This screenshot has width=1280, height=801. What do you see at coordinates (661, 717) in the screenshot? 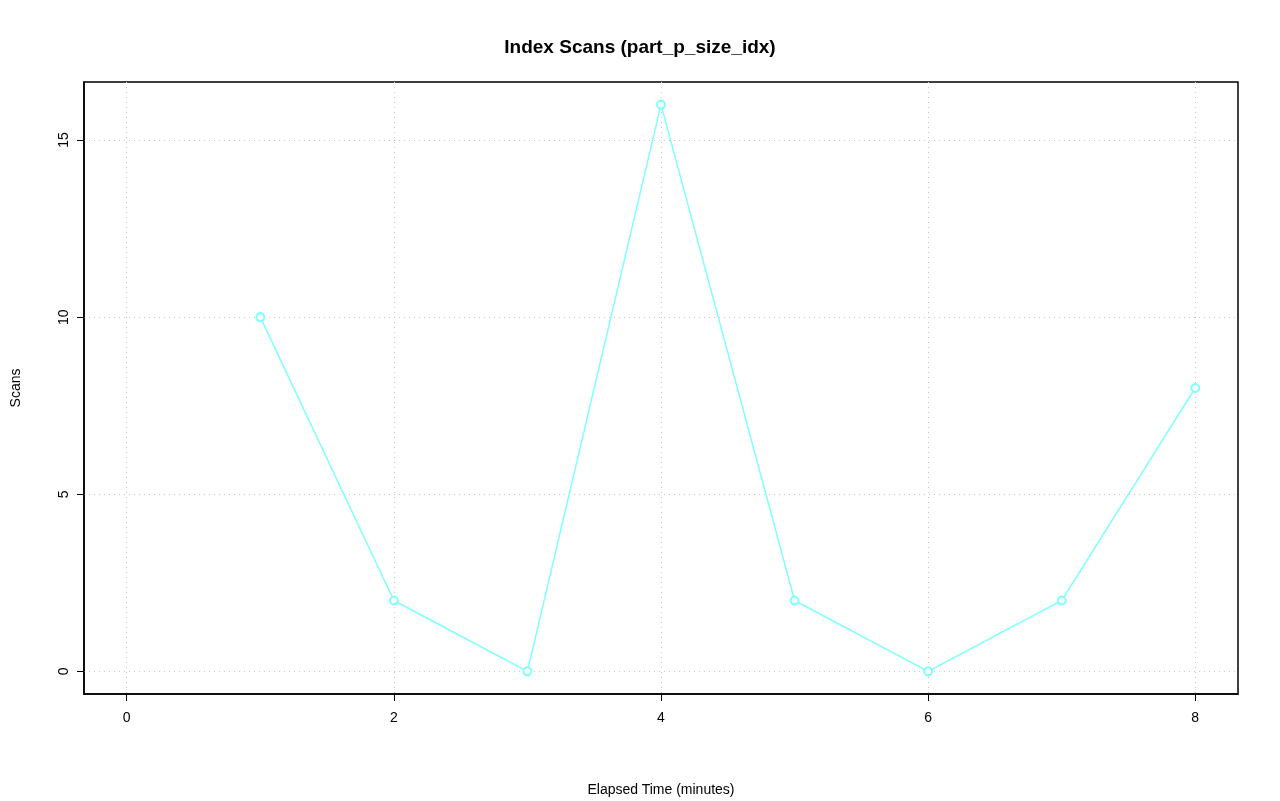
I see `x-tick-label: 4` at bounding box center [661, 717].